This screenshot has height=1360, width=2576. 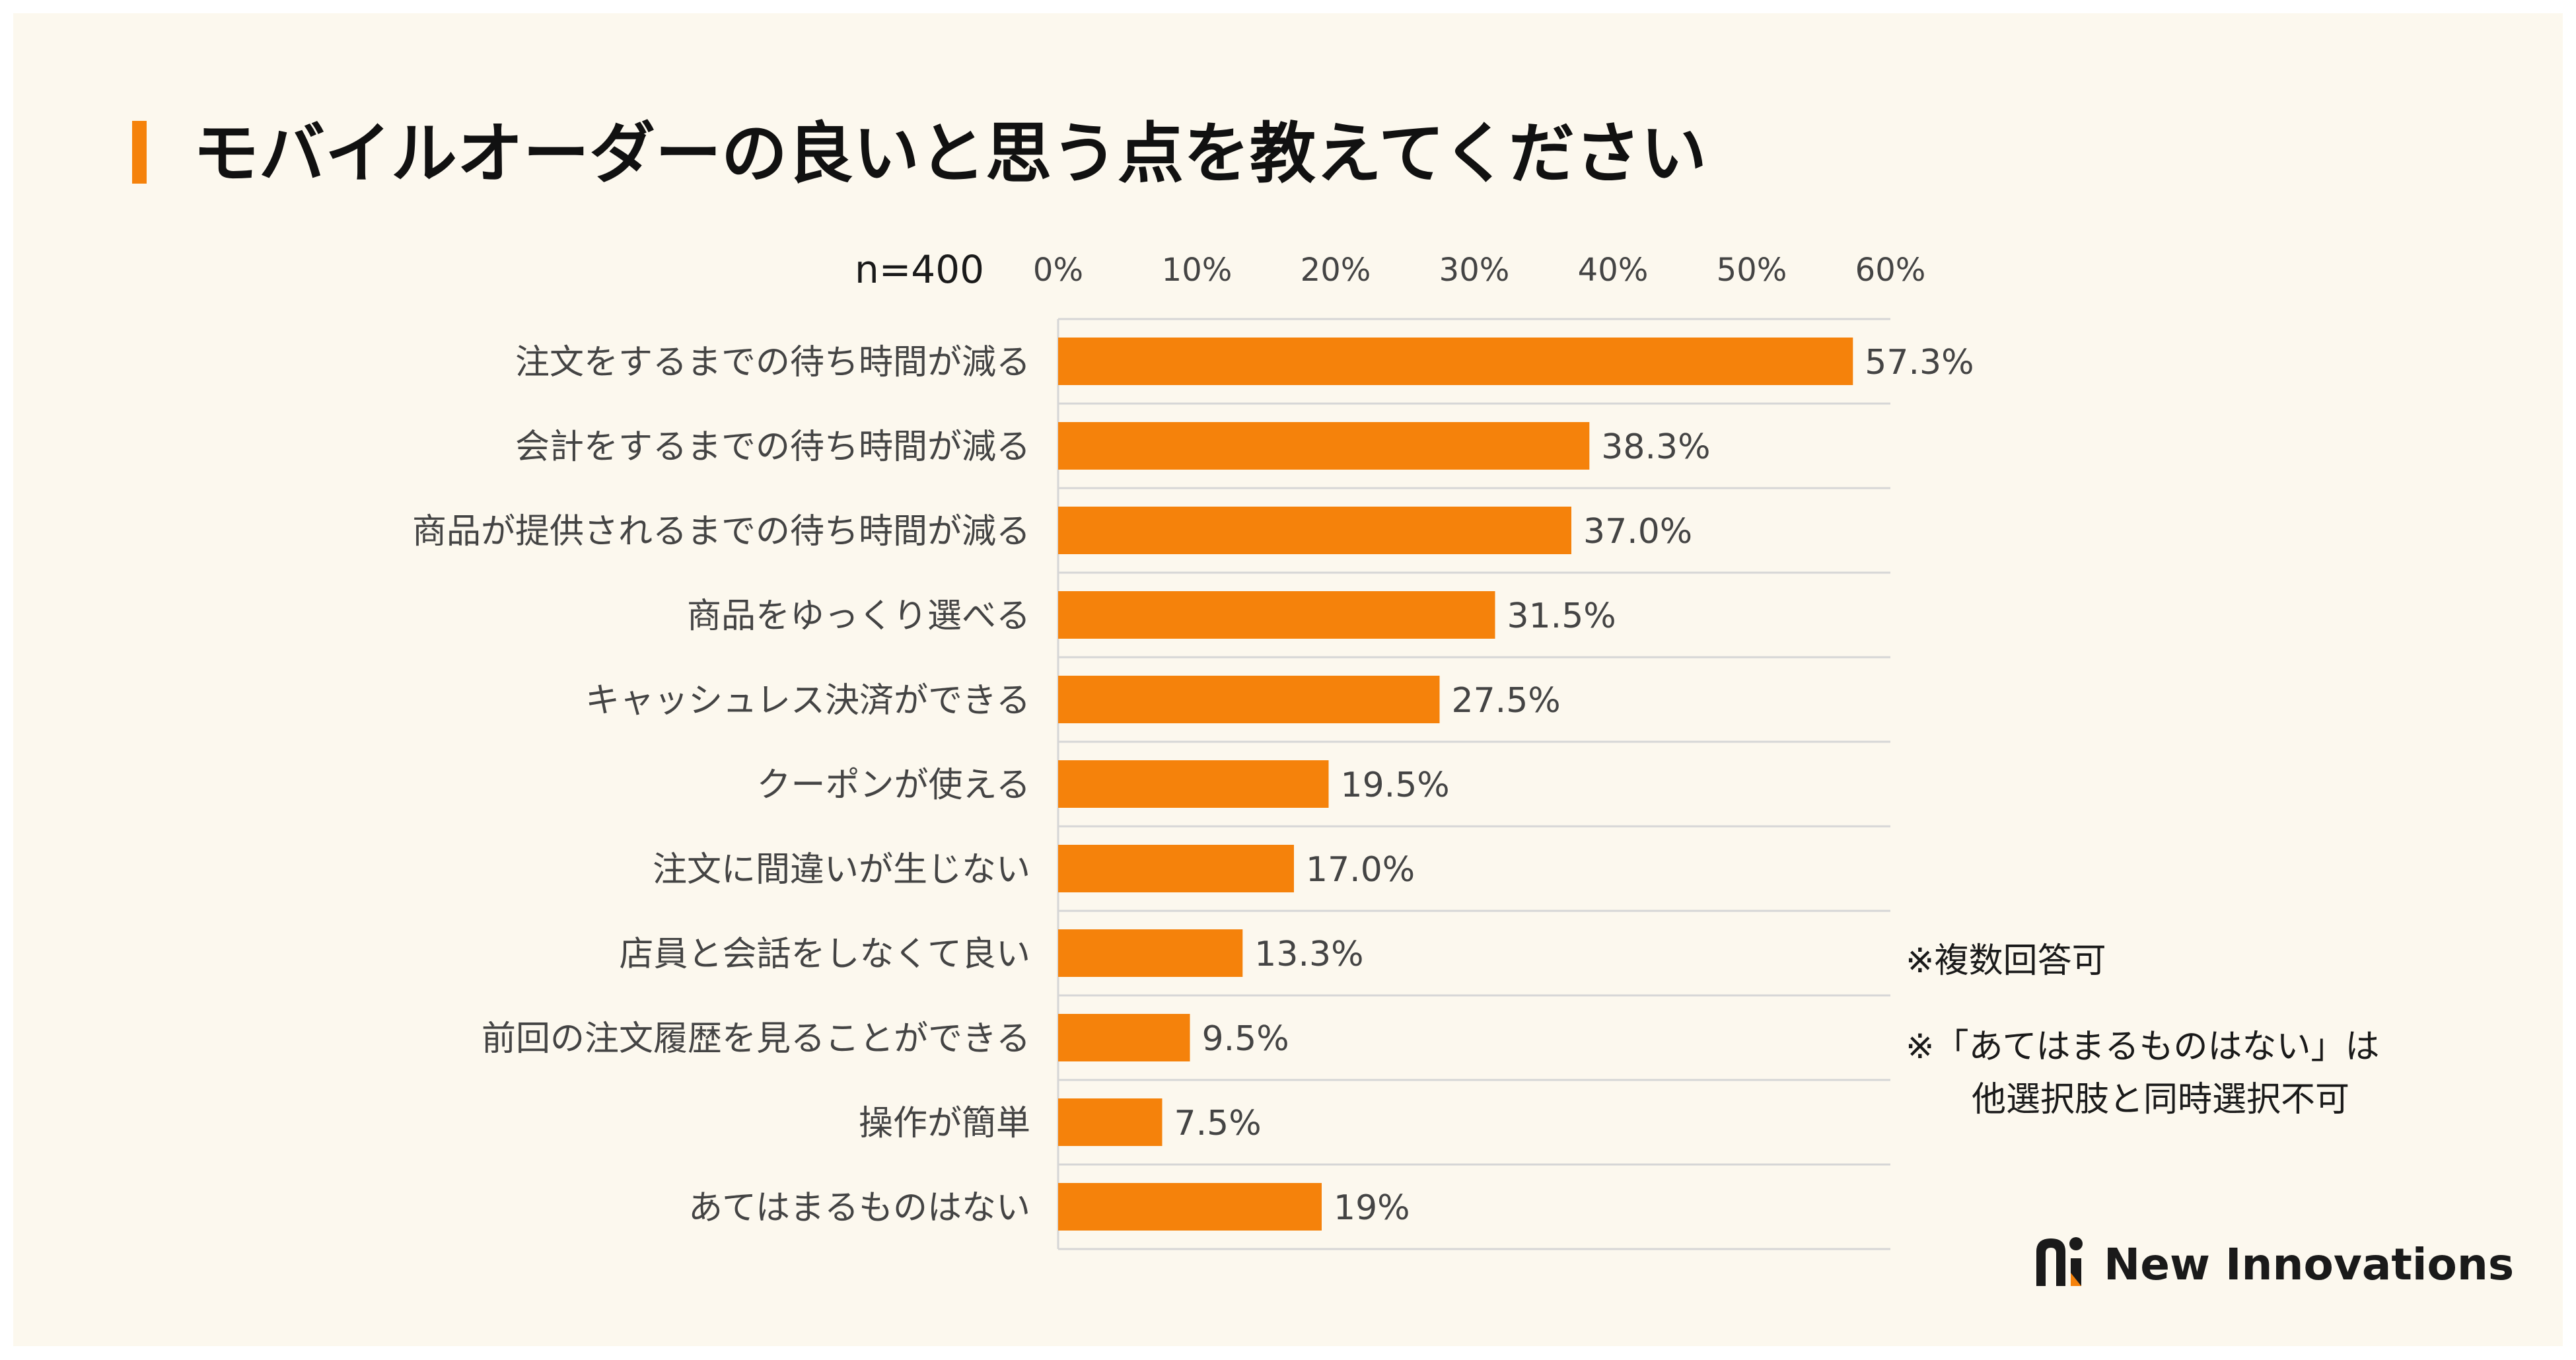 What do you see at coordinates (2059, 1261) in the screenshot?
I see `new-innovations-logo-icon` at bounding box center [2059, 1261].